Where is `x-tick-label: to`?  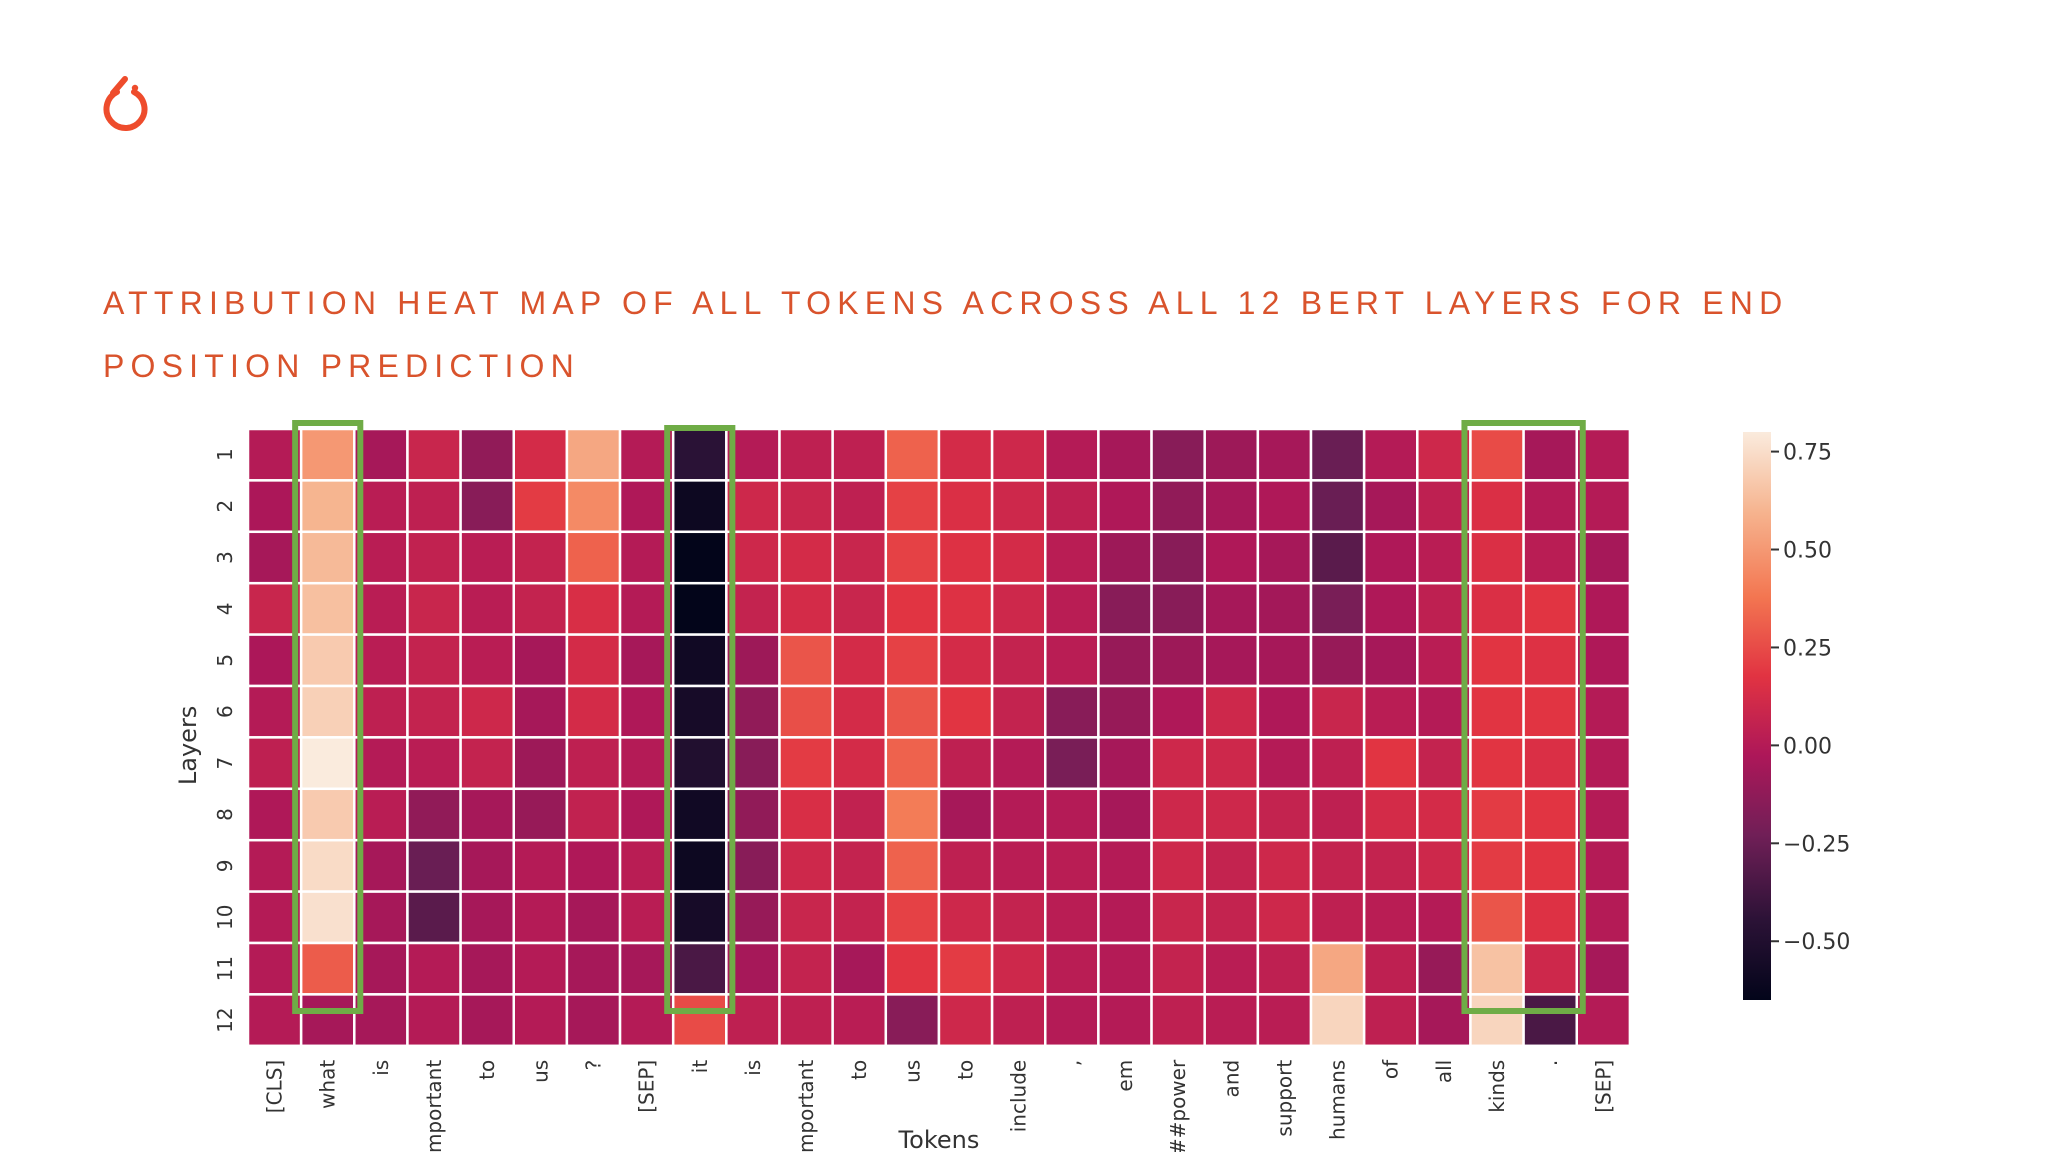
x-tick-label: to is located at coordinates (966, 1070).